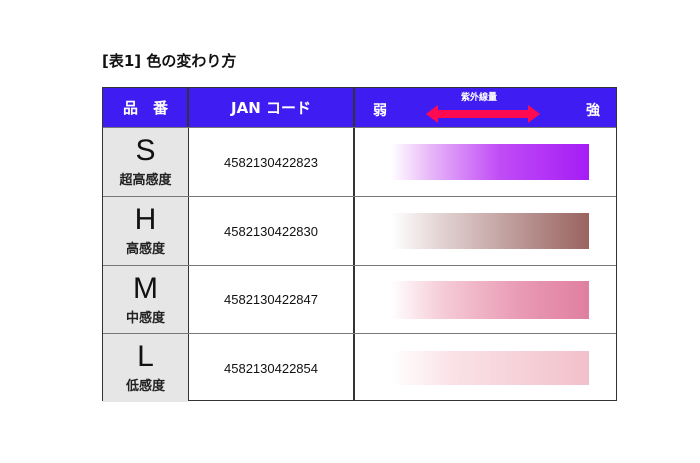 This screenshot has width=700, height=463. I want to click on jan-code: 4582130422830, so click(271, 231).